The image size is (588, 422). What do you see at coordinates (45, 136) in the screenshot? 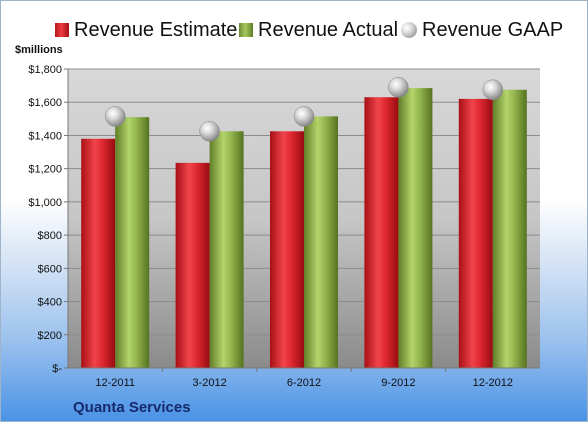
I see `y-tick-label: $1,400` at bounding box center [45, 136].